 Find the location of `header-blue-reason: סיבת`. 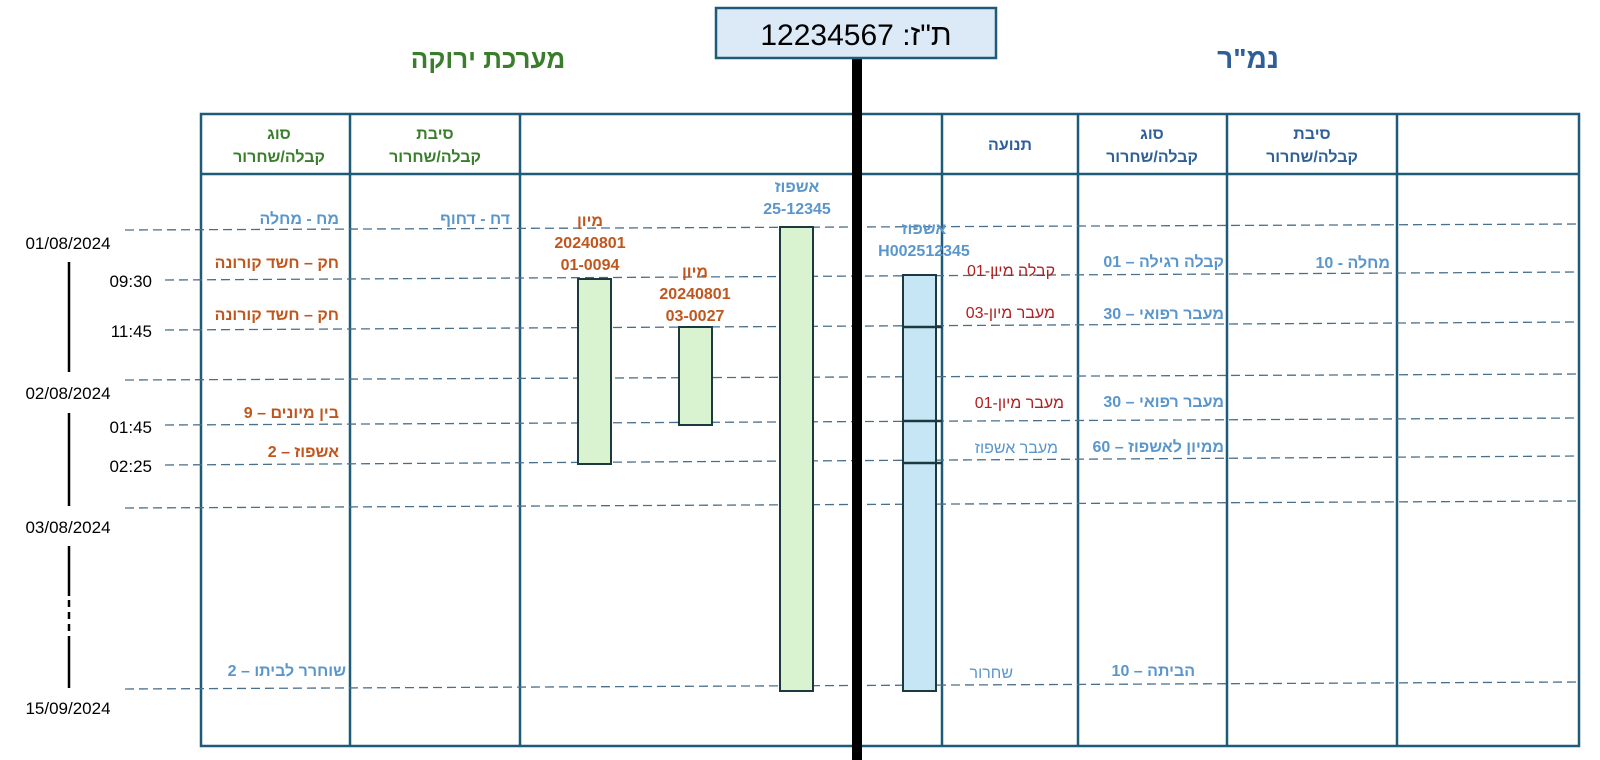

header-blue-reason: סיבת is located at coordinates (1311, 134).